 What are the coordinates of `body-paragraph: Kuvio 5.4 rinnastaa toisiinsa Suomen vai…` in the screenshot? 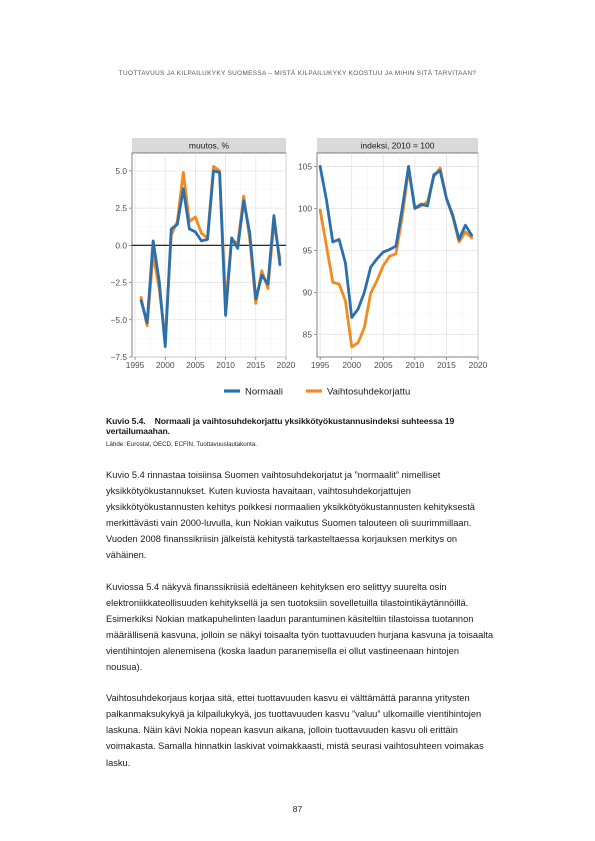 It's located at (290, 515).